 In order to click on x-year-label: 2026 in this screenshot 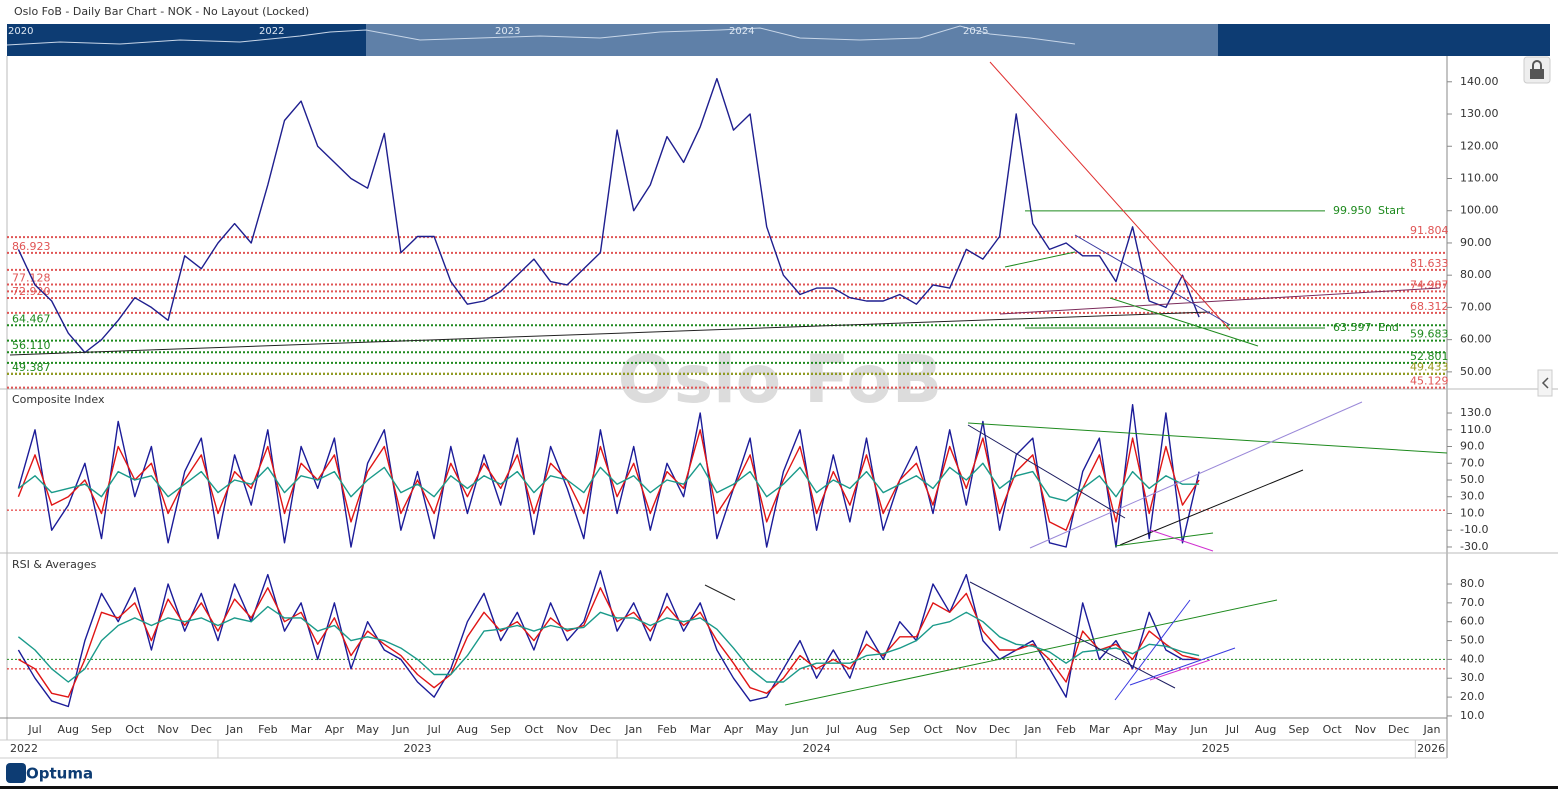, I will do `click(1431, 748)`.